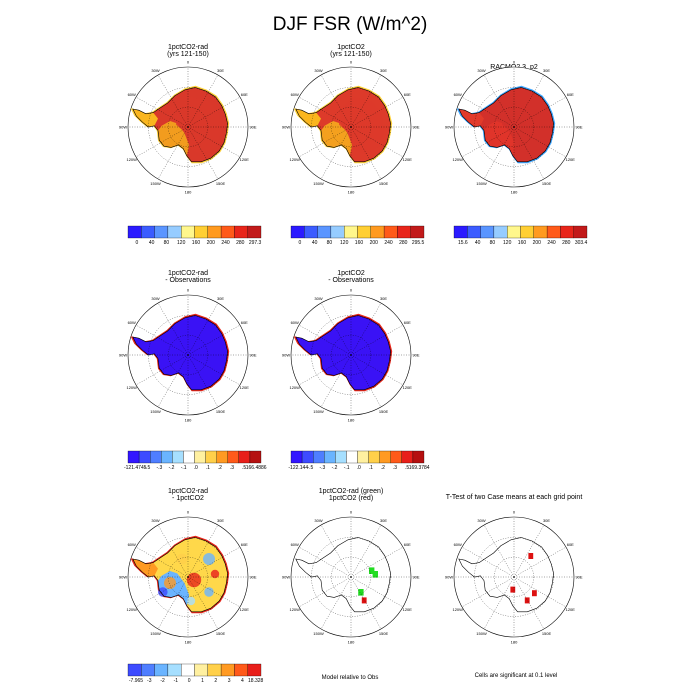 The height and width of the screenshot is (700, 700). Describe the element at coordinates (335, 468) in the screenshot. I see `colorbar-tick-label: -.2` at that location.